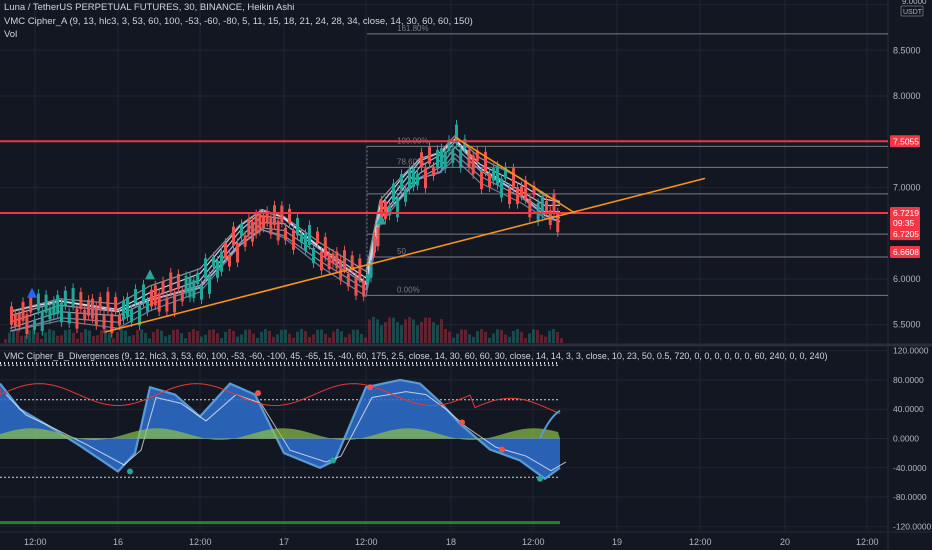 The image size is (932, 550). I want to click on osc-tick-label: 40.0000, so click(908, 409).